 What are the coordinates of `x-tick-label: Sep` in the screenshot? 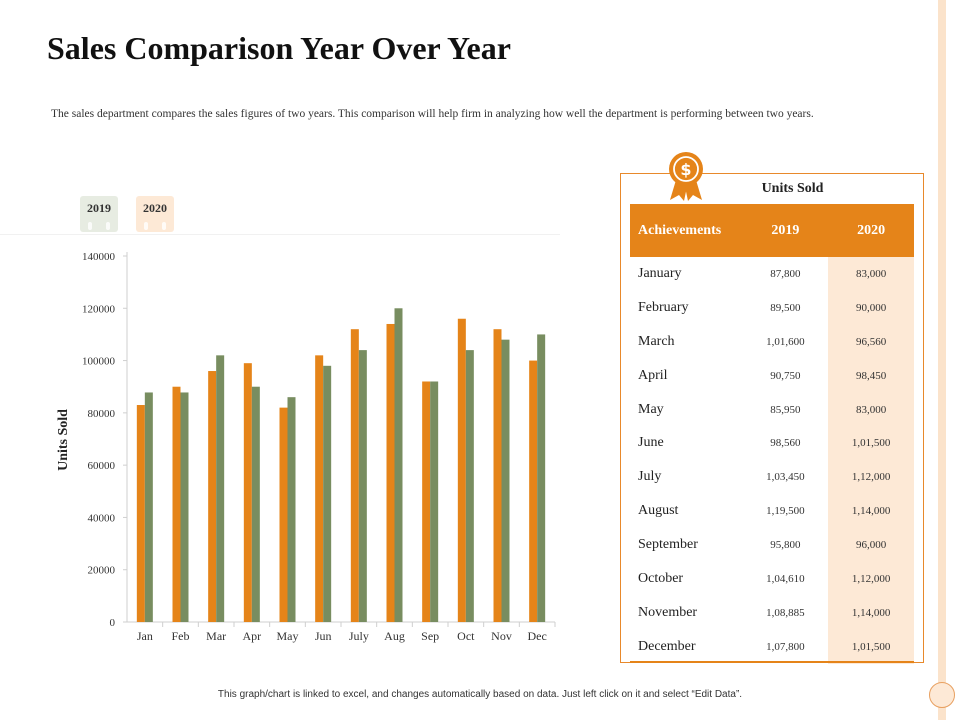 It's located at (430, 636).